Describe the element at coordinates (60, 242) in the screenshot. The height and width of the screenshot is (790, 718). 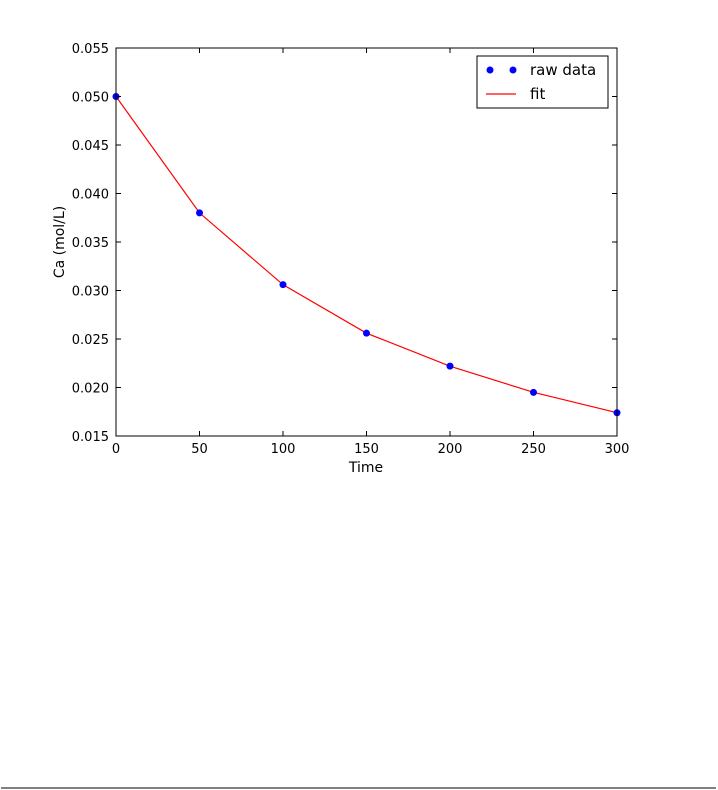
I see `y-axis-title: Ca (mol/L)` at that location.